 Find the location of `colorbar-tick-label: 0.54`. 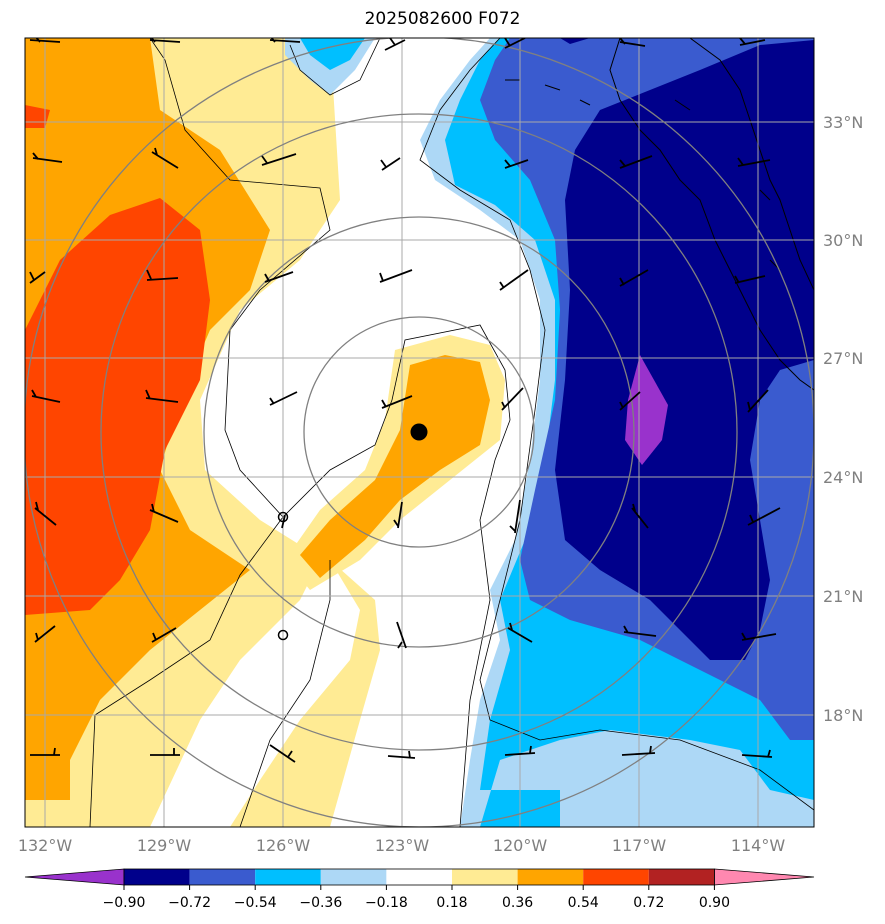

colorbar-tick-label: 0.54 is located at coordinates (583, 903).